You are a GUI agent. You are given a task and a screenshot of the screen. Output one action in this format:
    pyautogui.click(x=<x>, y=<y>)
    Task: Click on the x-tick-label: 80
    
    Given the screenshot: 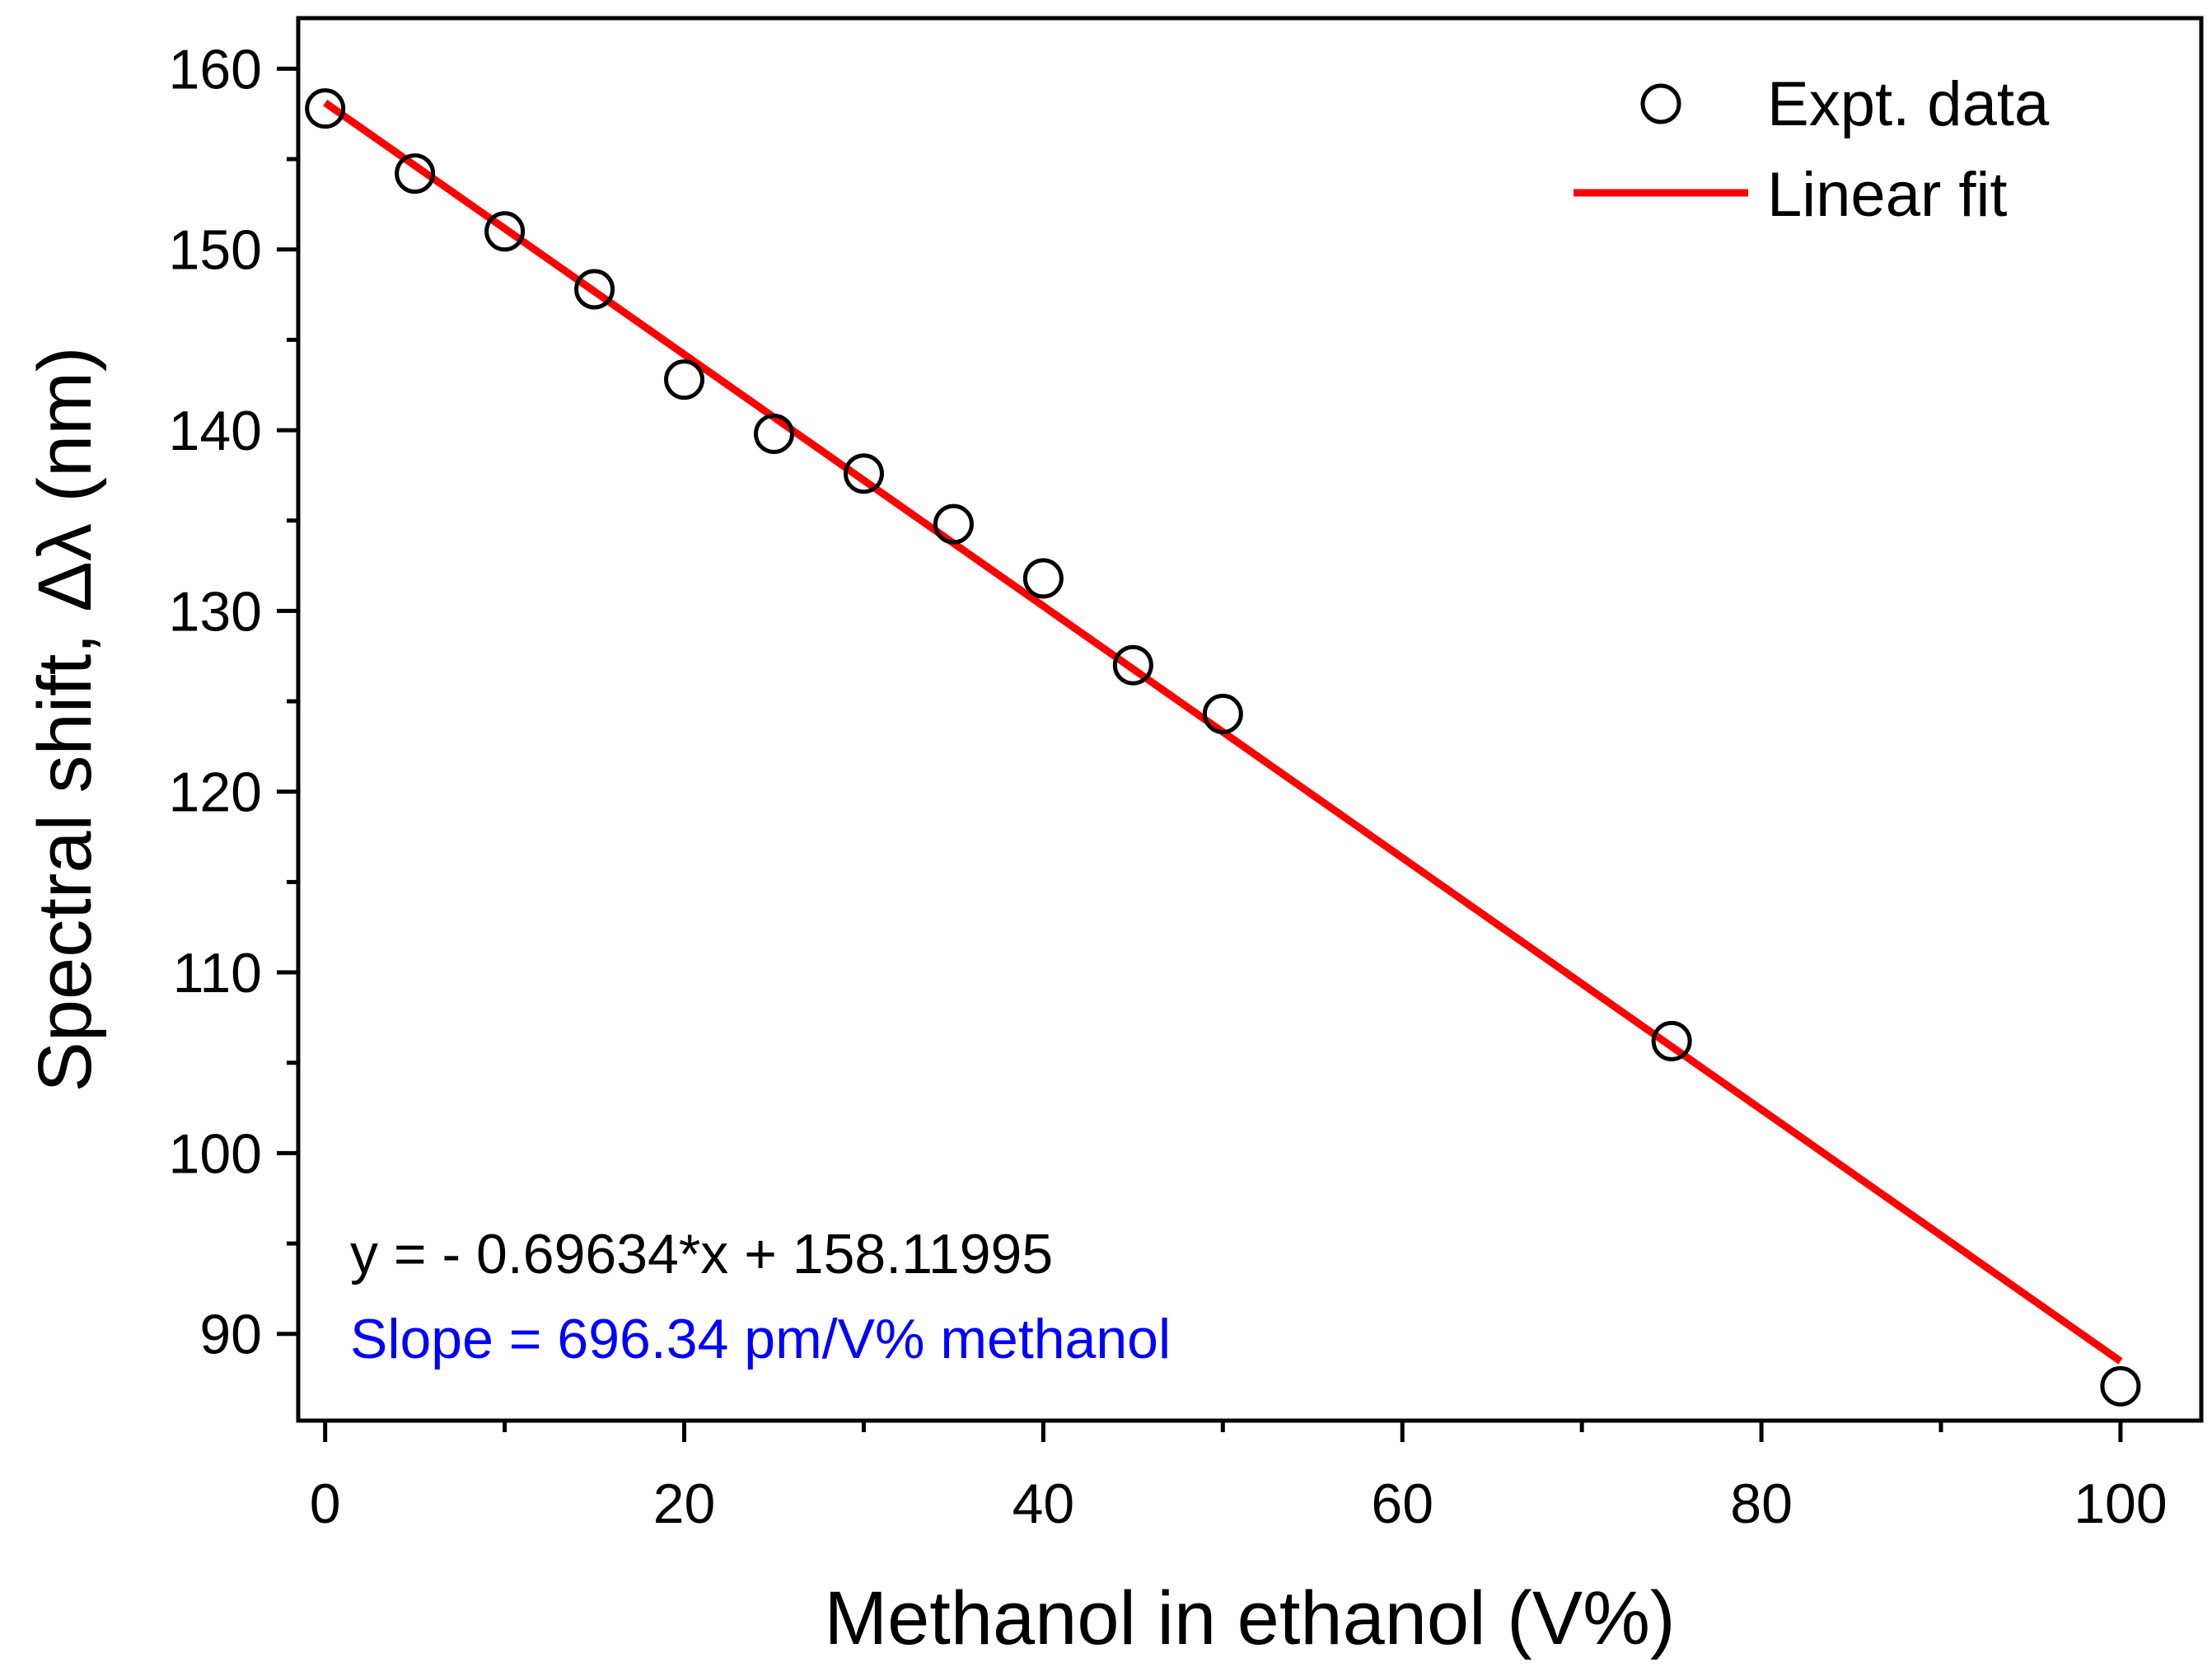 What is the action you would take?
    pyautogui.click(x=1761, y=1504)
    